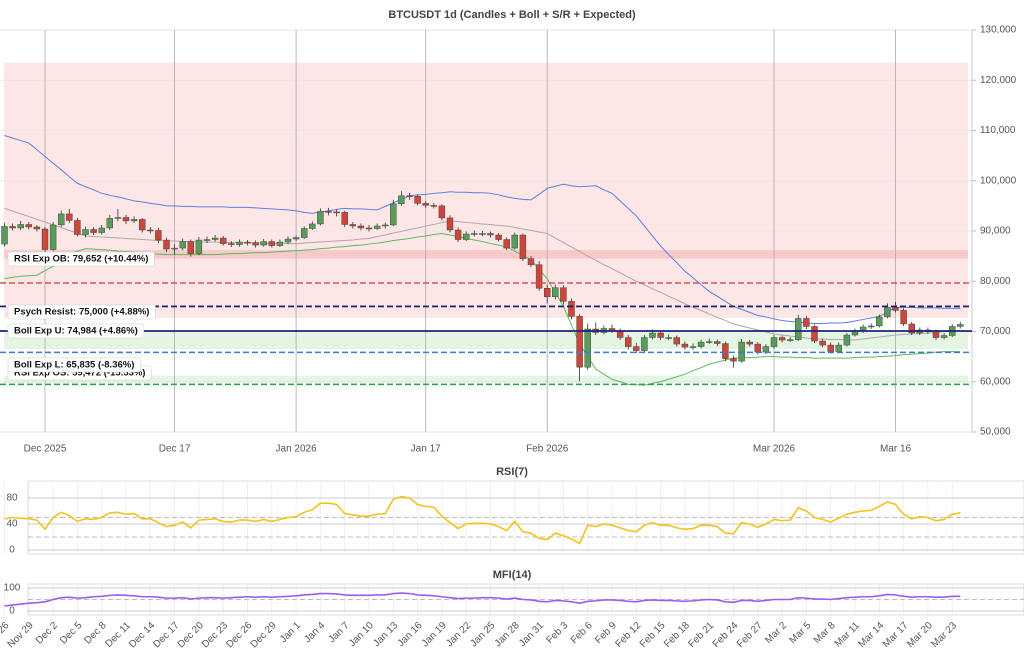  What do you see at coordinates (896, 635) in the screenshot?
I see `x-tick-label: Mar 17` at bounding box center [896, 635].